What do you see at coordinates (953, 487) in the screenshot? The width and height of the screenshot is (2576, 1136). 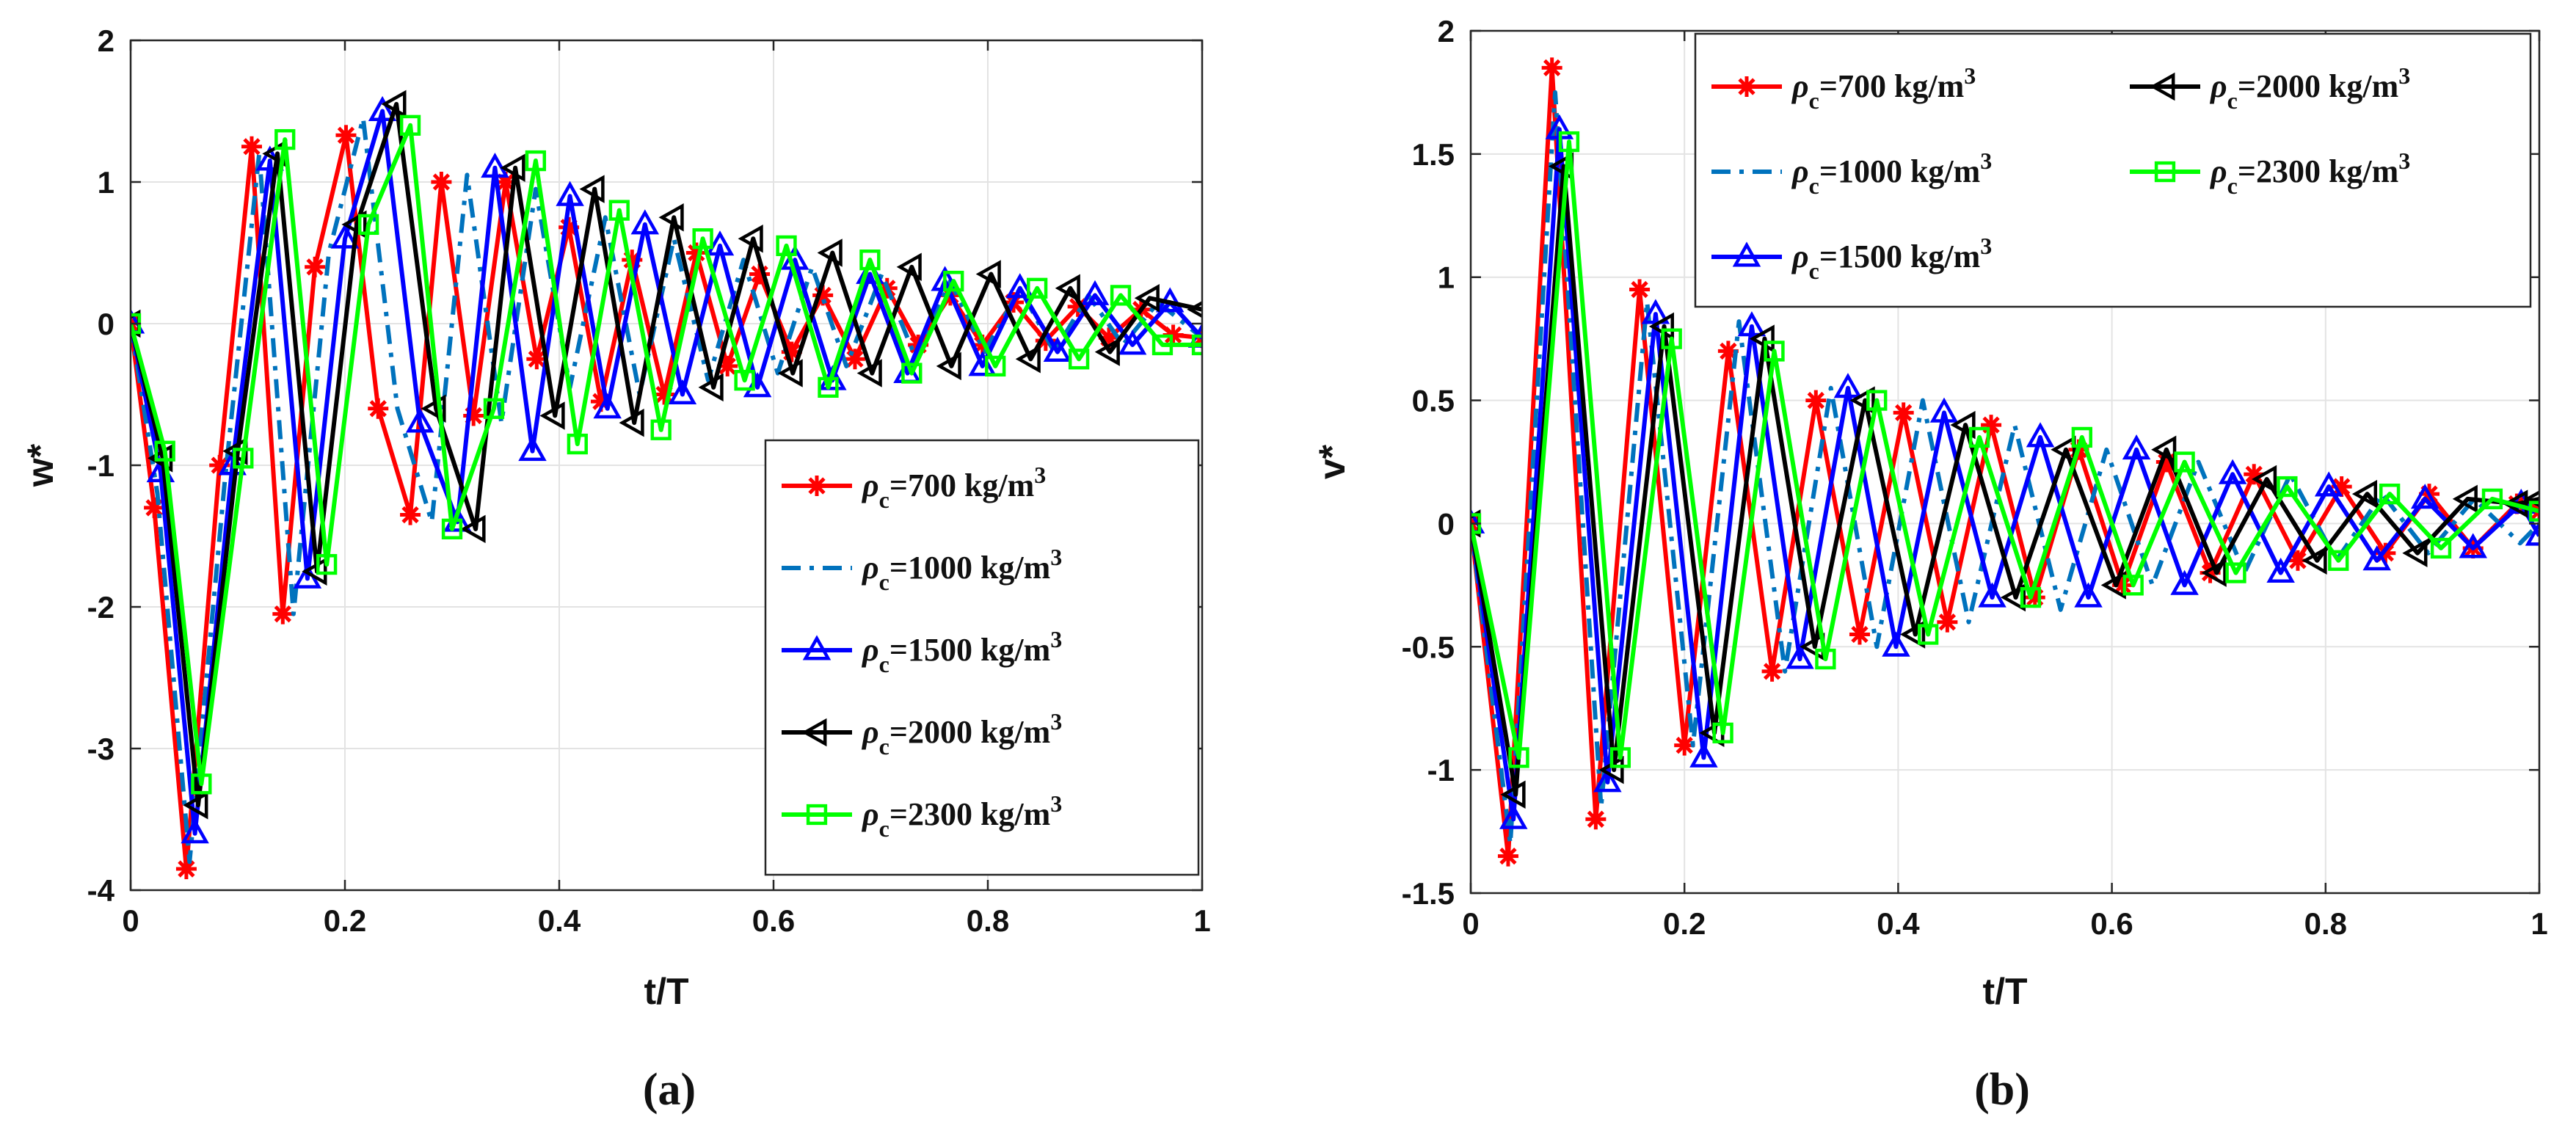 I see `legend-label: ρc=700 kg/m3` at bounding box center [953, 487].